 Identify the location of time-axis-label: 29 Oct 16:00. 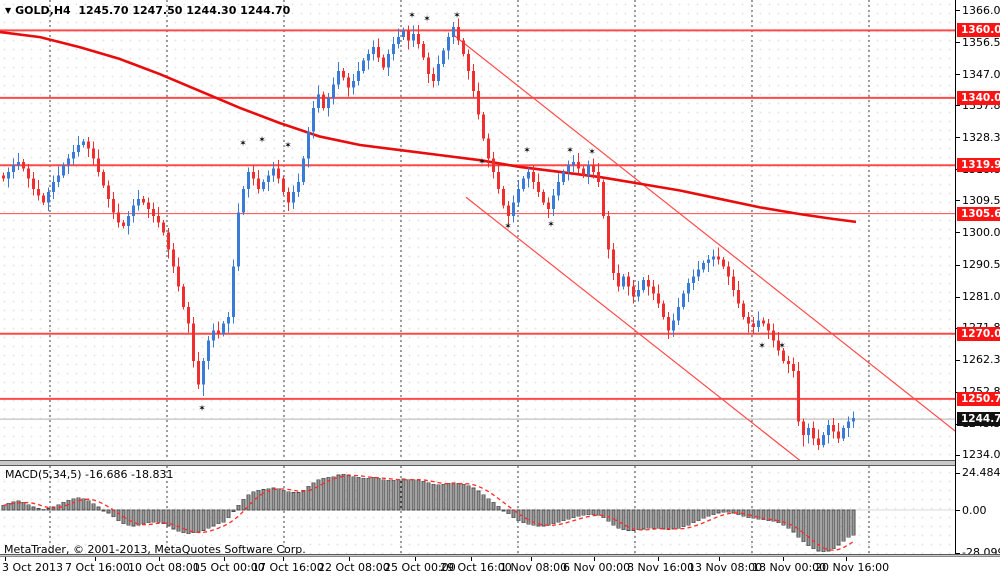
(476, 567).